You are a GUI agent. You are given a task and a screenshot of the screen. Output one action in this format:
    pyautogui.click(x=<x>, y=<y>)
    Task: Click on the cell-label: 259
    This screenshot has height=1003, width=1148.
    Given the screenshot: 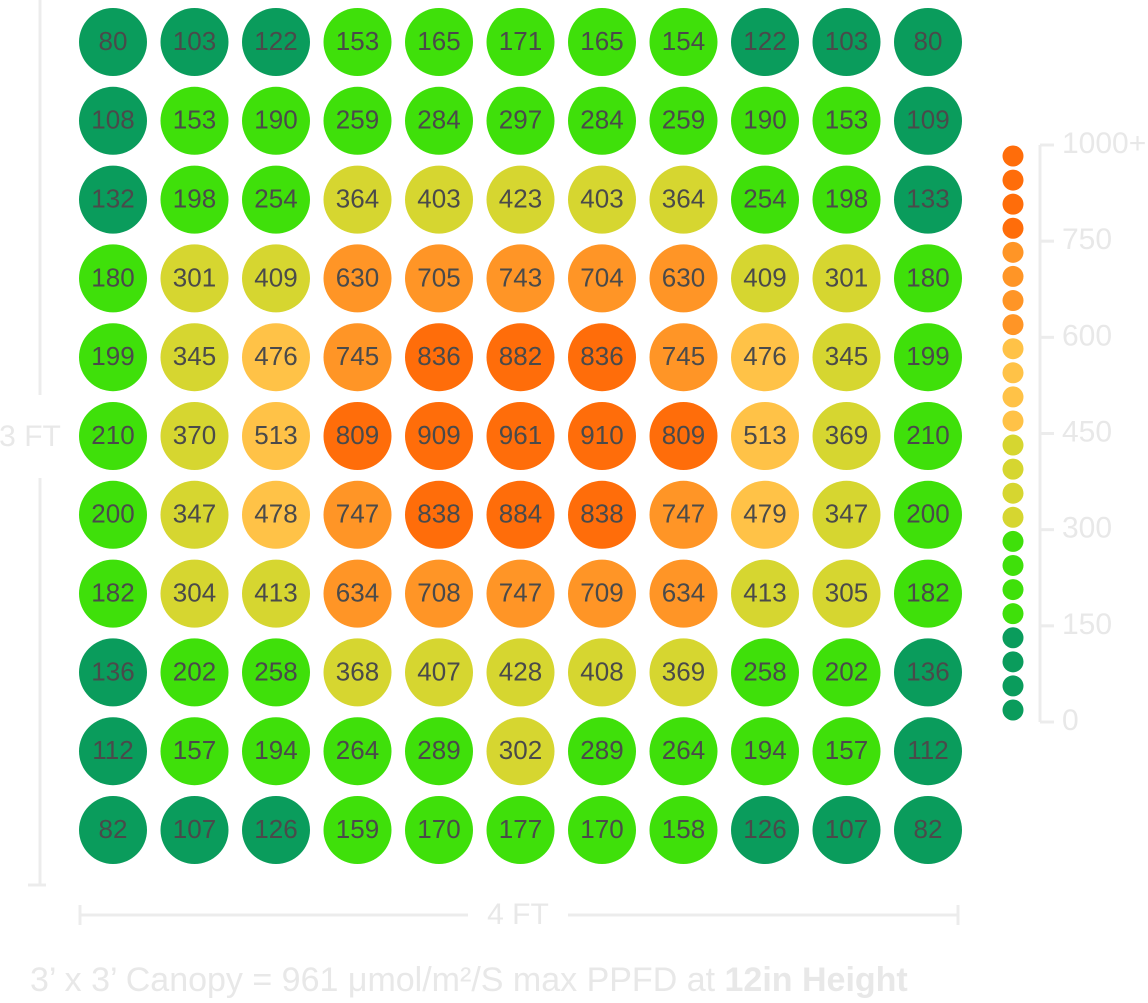 What is the action you would take?
    pyautogui.click(x=683, y=120)
    